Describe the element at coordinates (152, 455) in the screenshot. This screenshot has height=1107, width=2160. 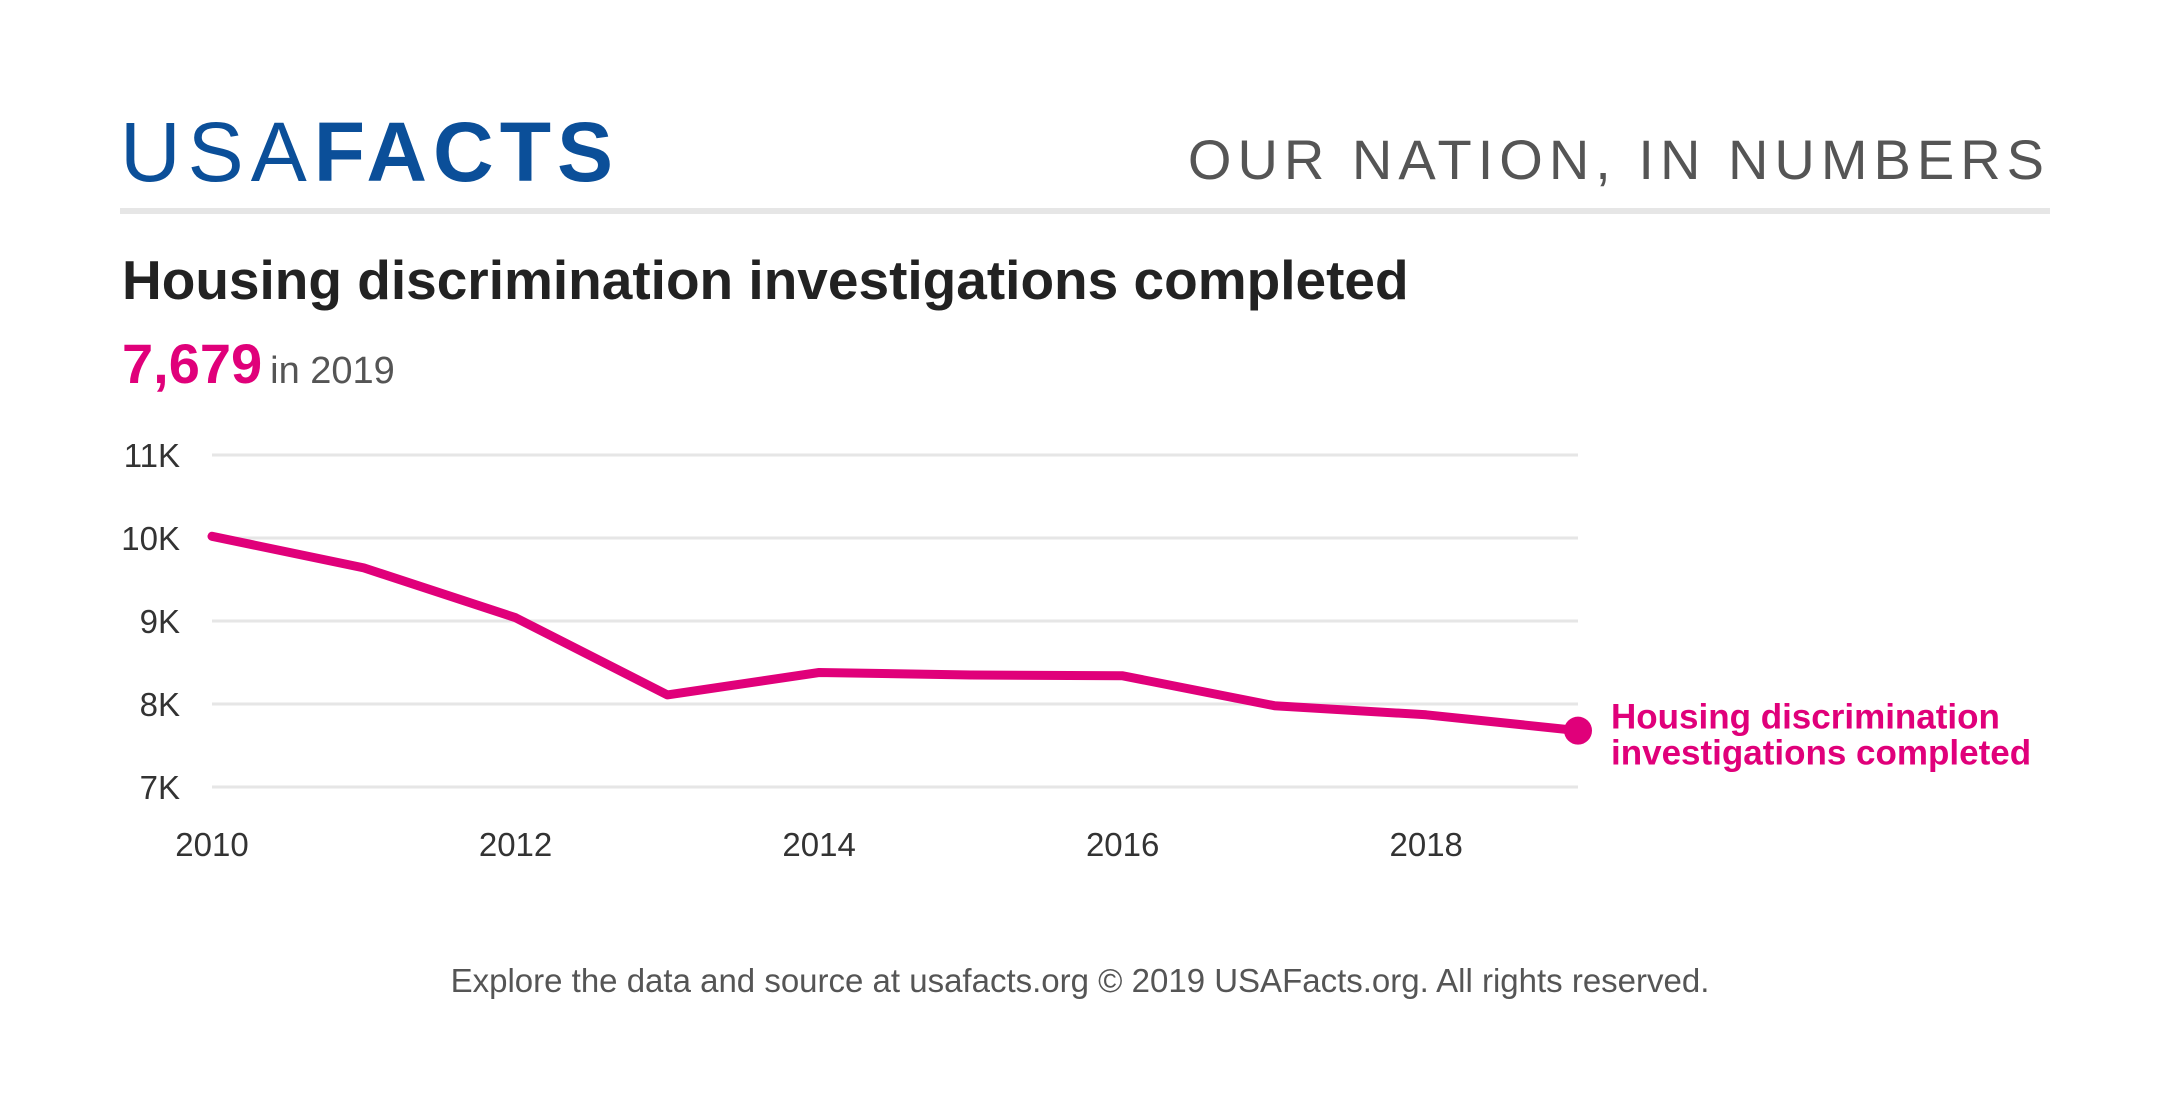
I see `y-tick-label: 11K` at that location.